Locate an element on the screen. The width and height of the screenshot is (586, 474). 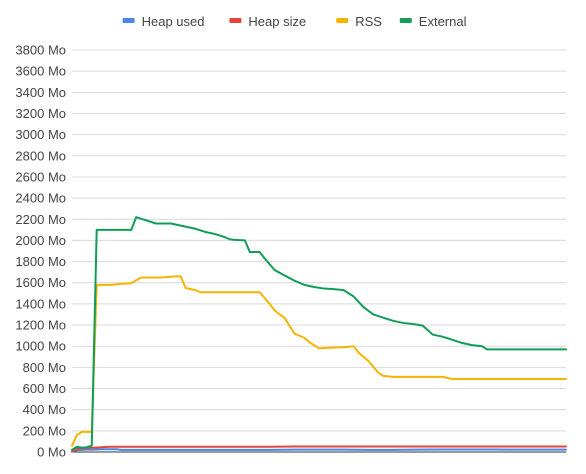
legend-item: Heap size is located at coordinates (267, 21).